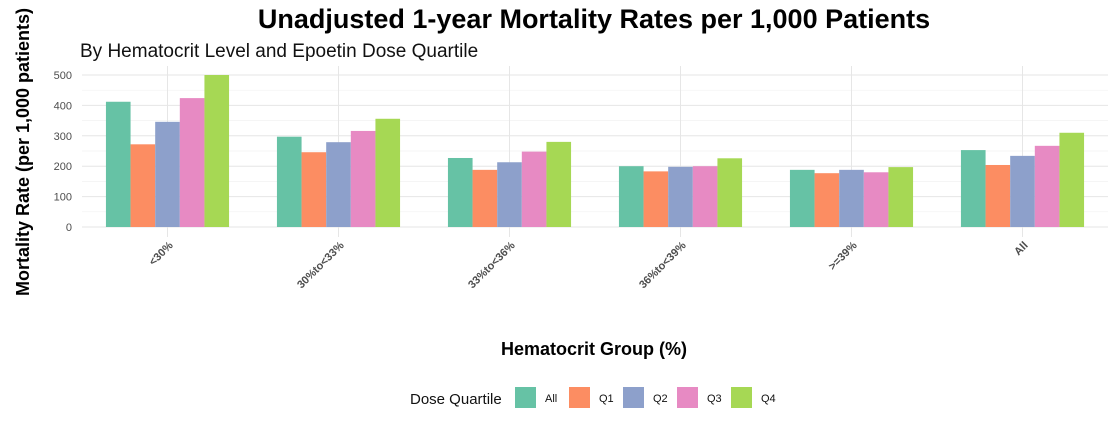  I want to click on y-tick-label: 500, so click(63, 76).